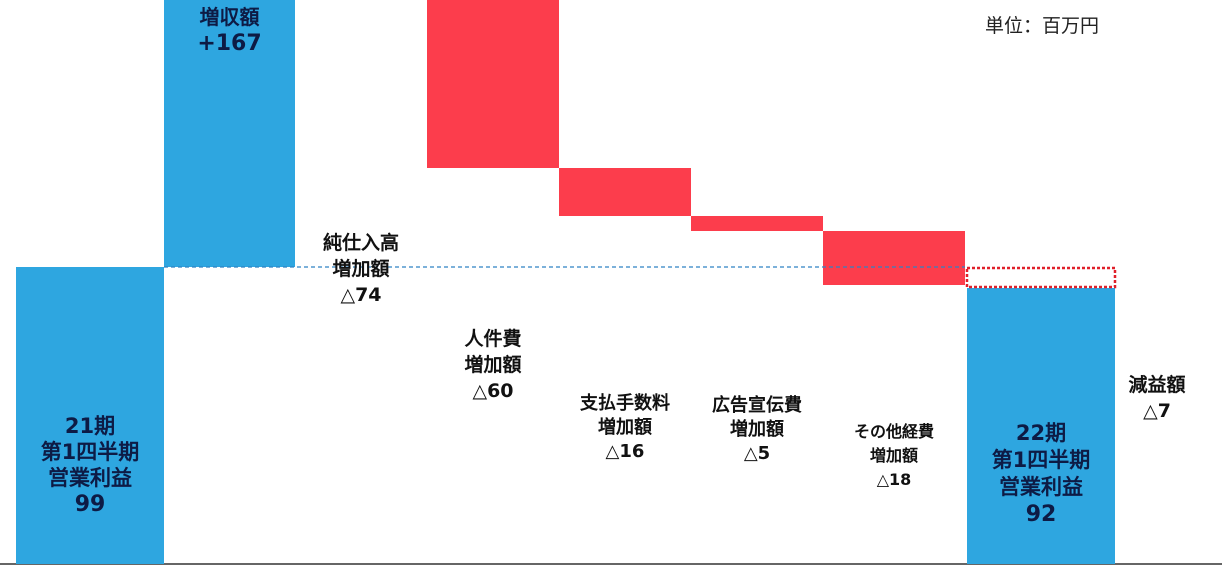 This screenshot has width=1222, height=583. Describe the element at coordinates (90, 504) in the screenshot. I see `label-start-total-line: 99` at that location.